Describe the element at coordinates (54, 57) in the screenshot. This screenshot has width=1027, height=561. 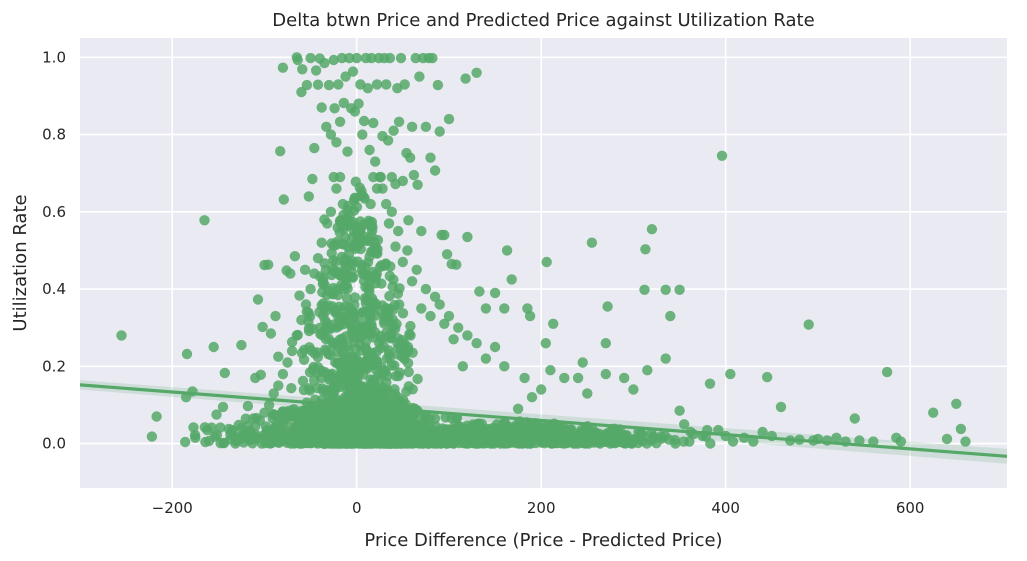
I see `y-tick-label: 1.0` at that location.